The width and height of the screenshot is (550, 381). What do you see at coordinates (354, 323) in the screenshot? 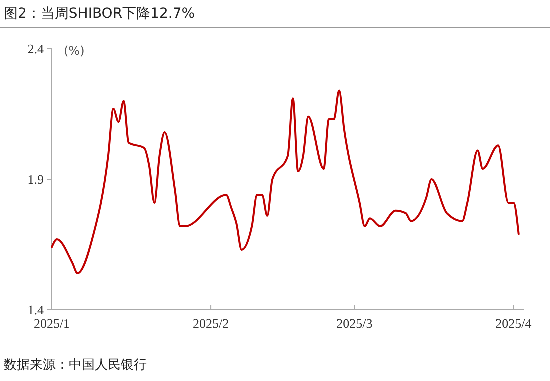
I see `x-tick-label: 2025/3` at bounding box center [354, 323].